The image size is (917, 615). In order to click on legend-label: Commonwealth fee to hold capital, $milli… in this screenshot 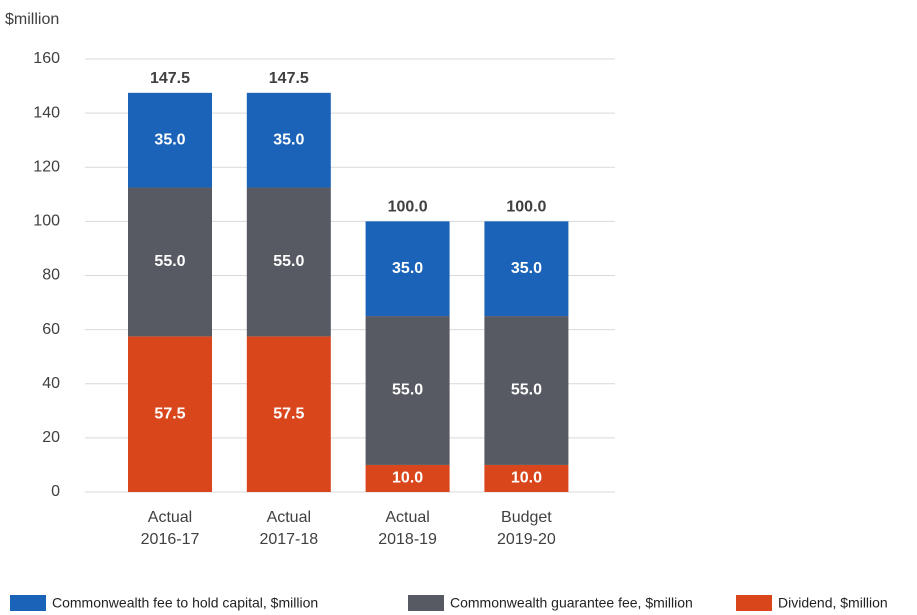, I will do `click(185, 603)`.